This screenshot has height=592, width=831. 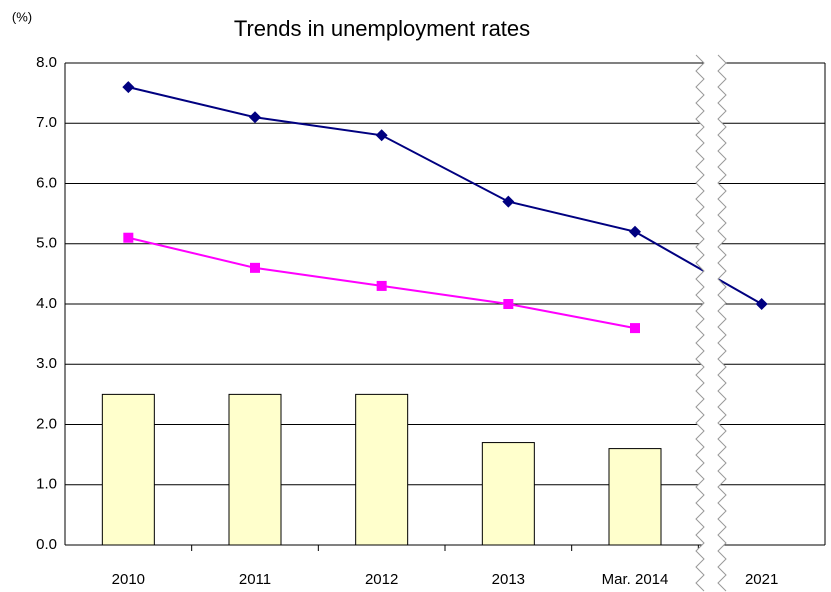 What do you see at coordinates (711, 323) in the screenshot?
I see `axis-break` at bounding box center [711, 323].